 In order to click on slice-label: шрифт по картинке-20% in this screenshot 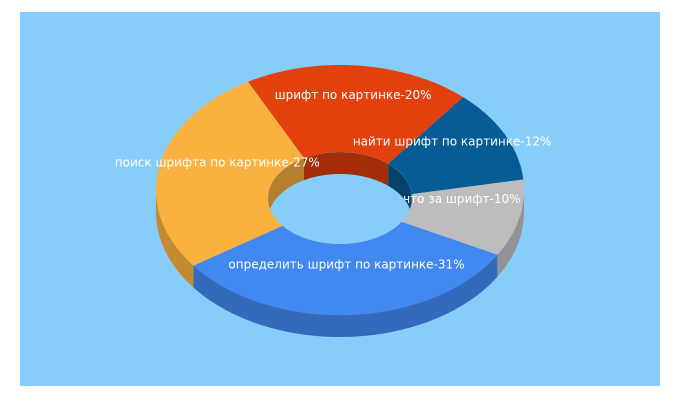, I will do `click(353, 95)`.